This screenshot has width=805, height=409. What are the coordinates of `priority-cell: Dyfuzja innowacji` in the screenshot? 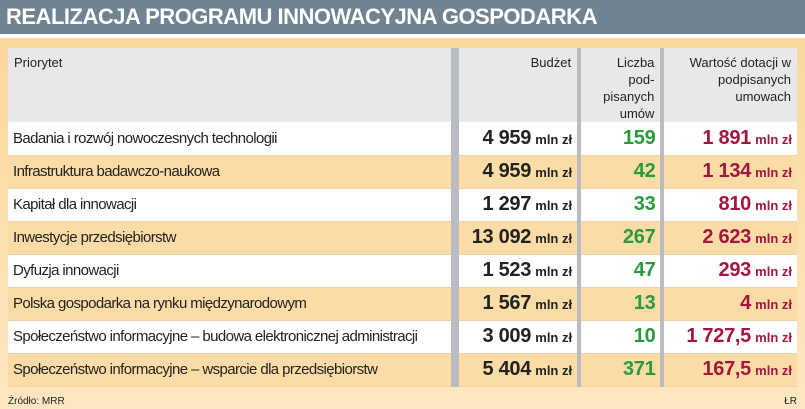 It's located at (231, 271).